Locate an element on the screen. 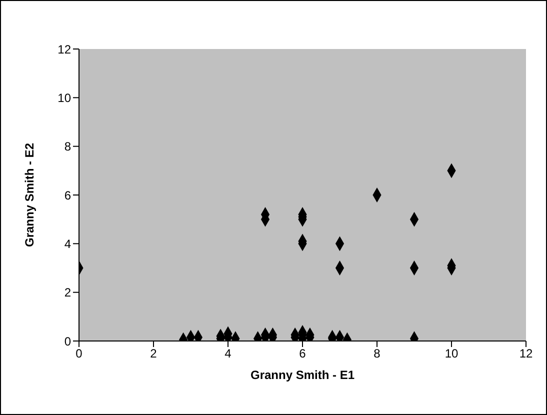  y-tick-label: 0 is located at coordinates (68, 341).